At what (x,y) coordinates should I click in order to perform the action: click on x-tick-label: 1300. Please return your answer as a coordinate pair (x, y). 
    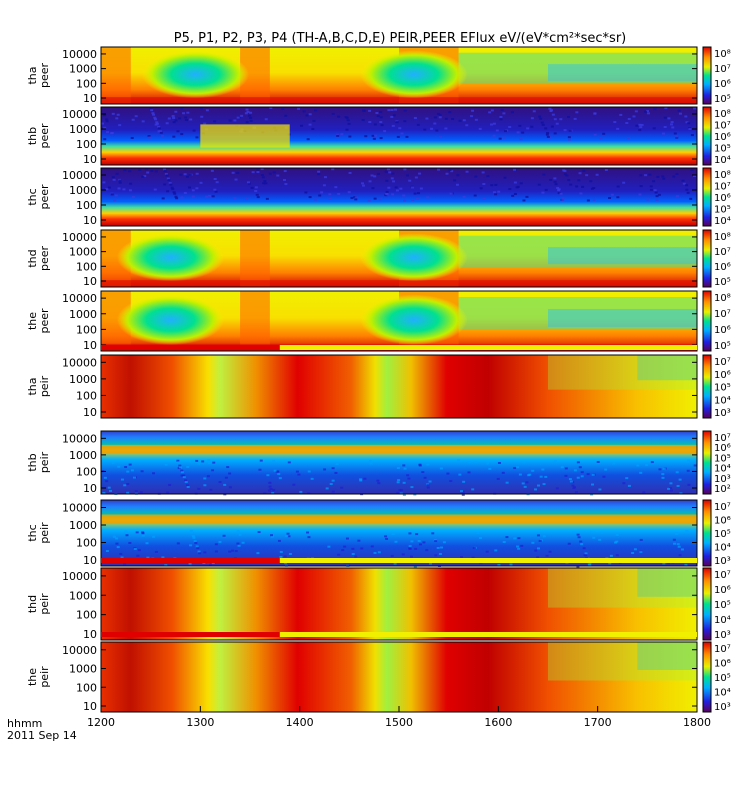
    Looking at the image, I should click on (200, 722).